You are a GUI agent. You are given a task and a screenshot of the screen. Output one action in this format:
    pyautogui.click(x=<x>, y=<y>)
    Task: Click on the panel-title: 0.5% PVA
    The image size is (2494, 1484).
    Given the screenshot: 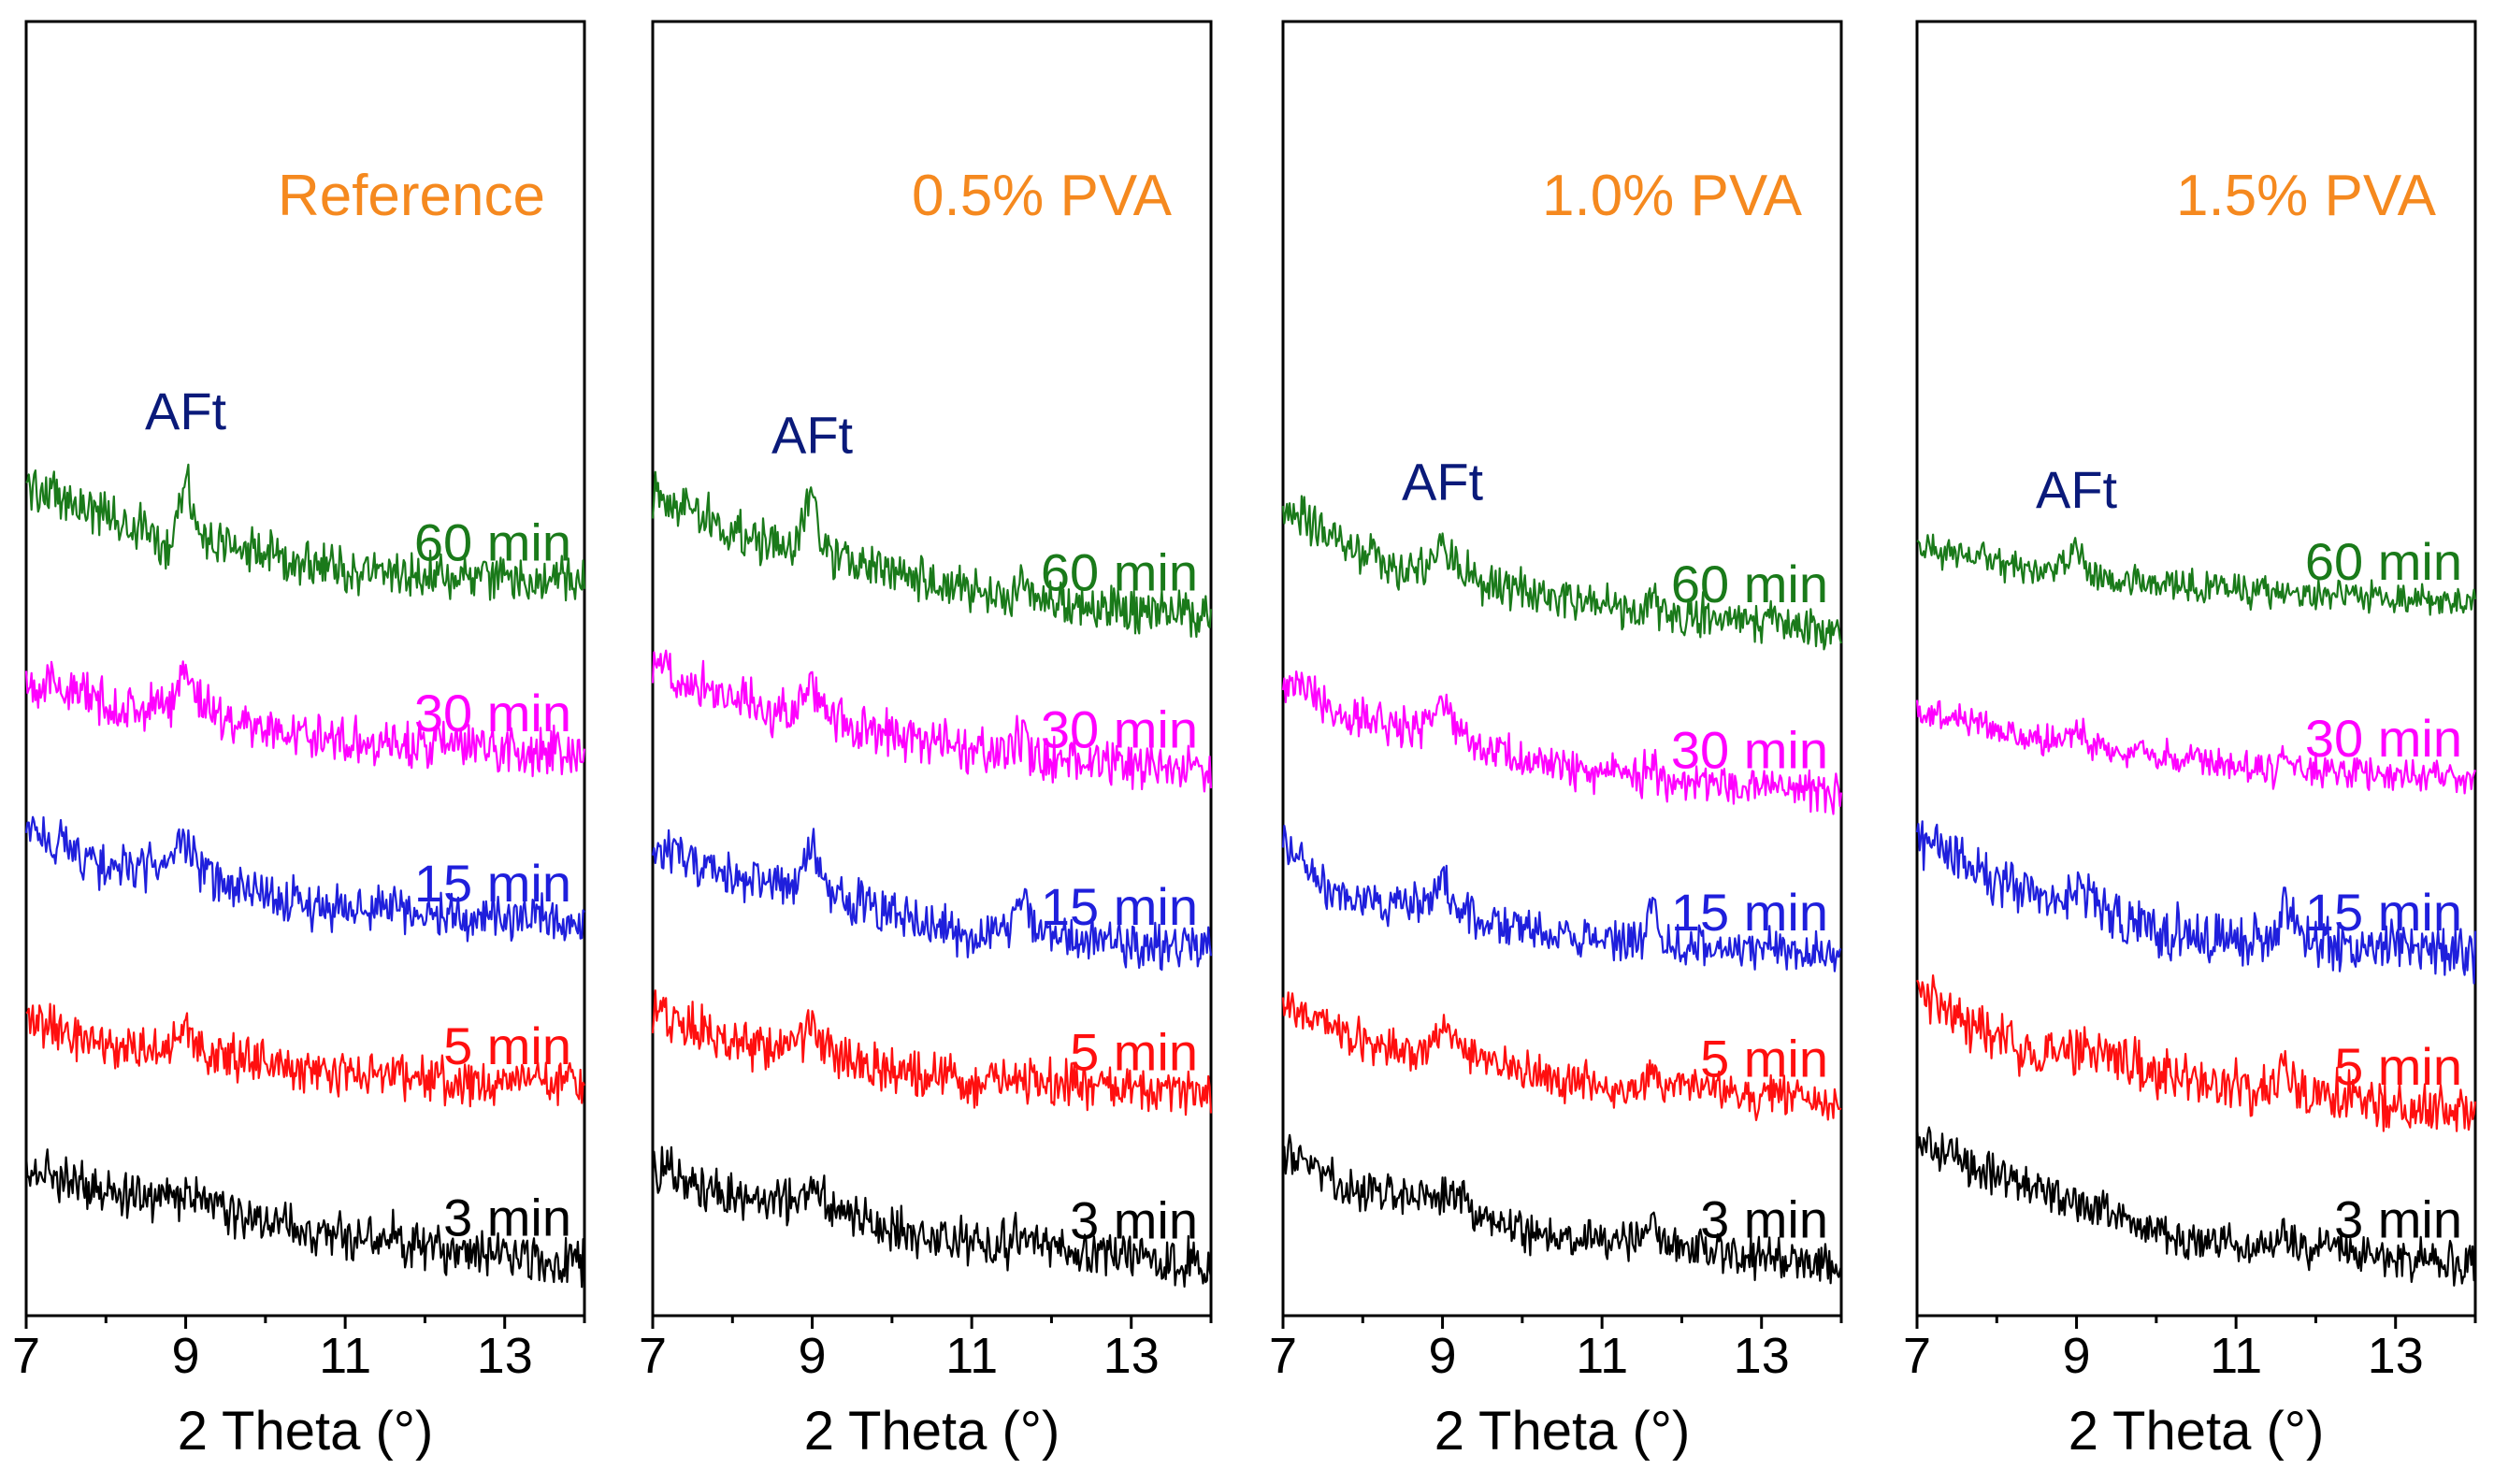 What is the action you would take?
    pyautogui.click(x=1042, y=196)
    